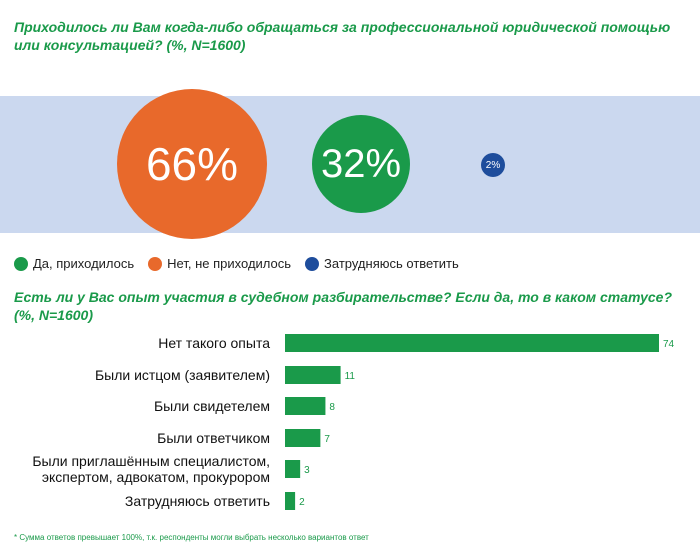  What do you see at coordinates (493, 165) in the screenshot?
I see `circle-unsure: 2%` at bounding box center [493, 165].